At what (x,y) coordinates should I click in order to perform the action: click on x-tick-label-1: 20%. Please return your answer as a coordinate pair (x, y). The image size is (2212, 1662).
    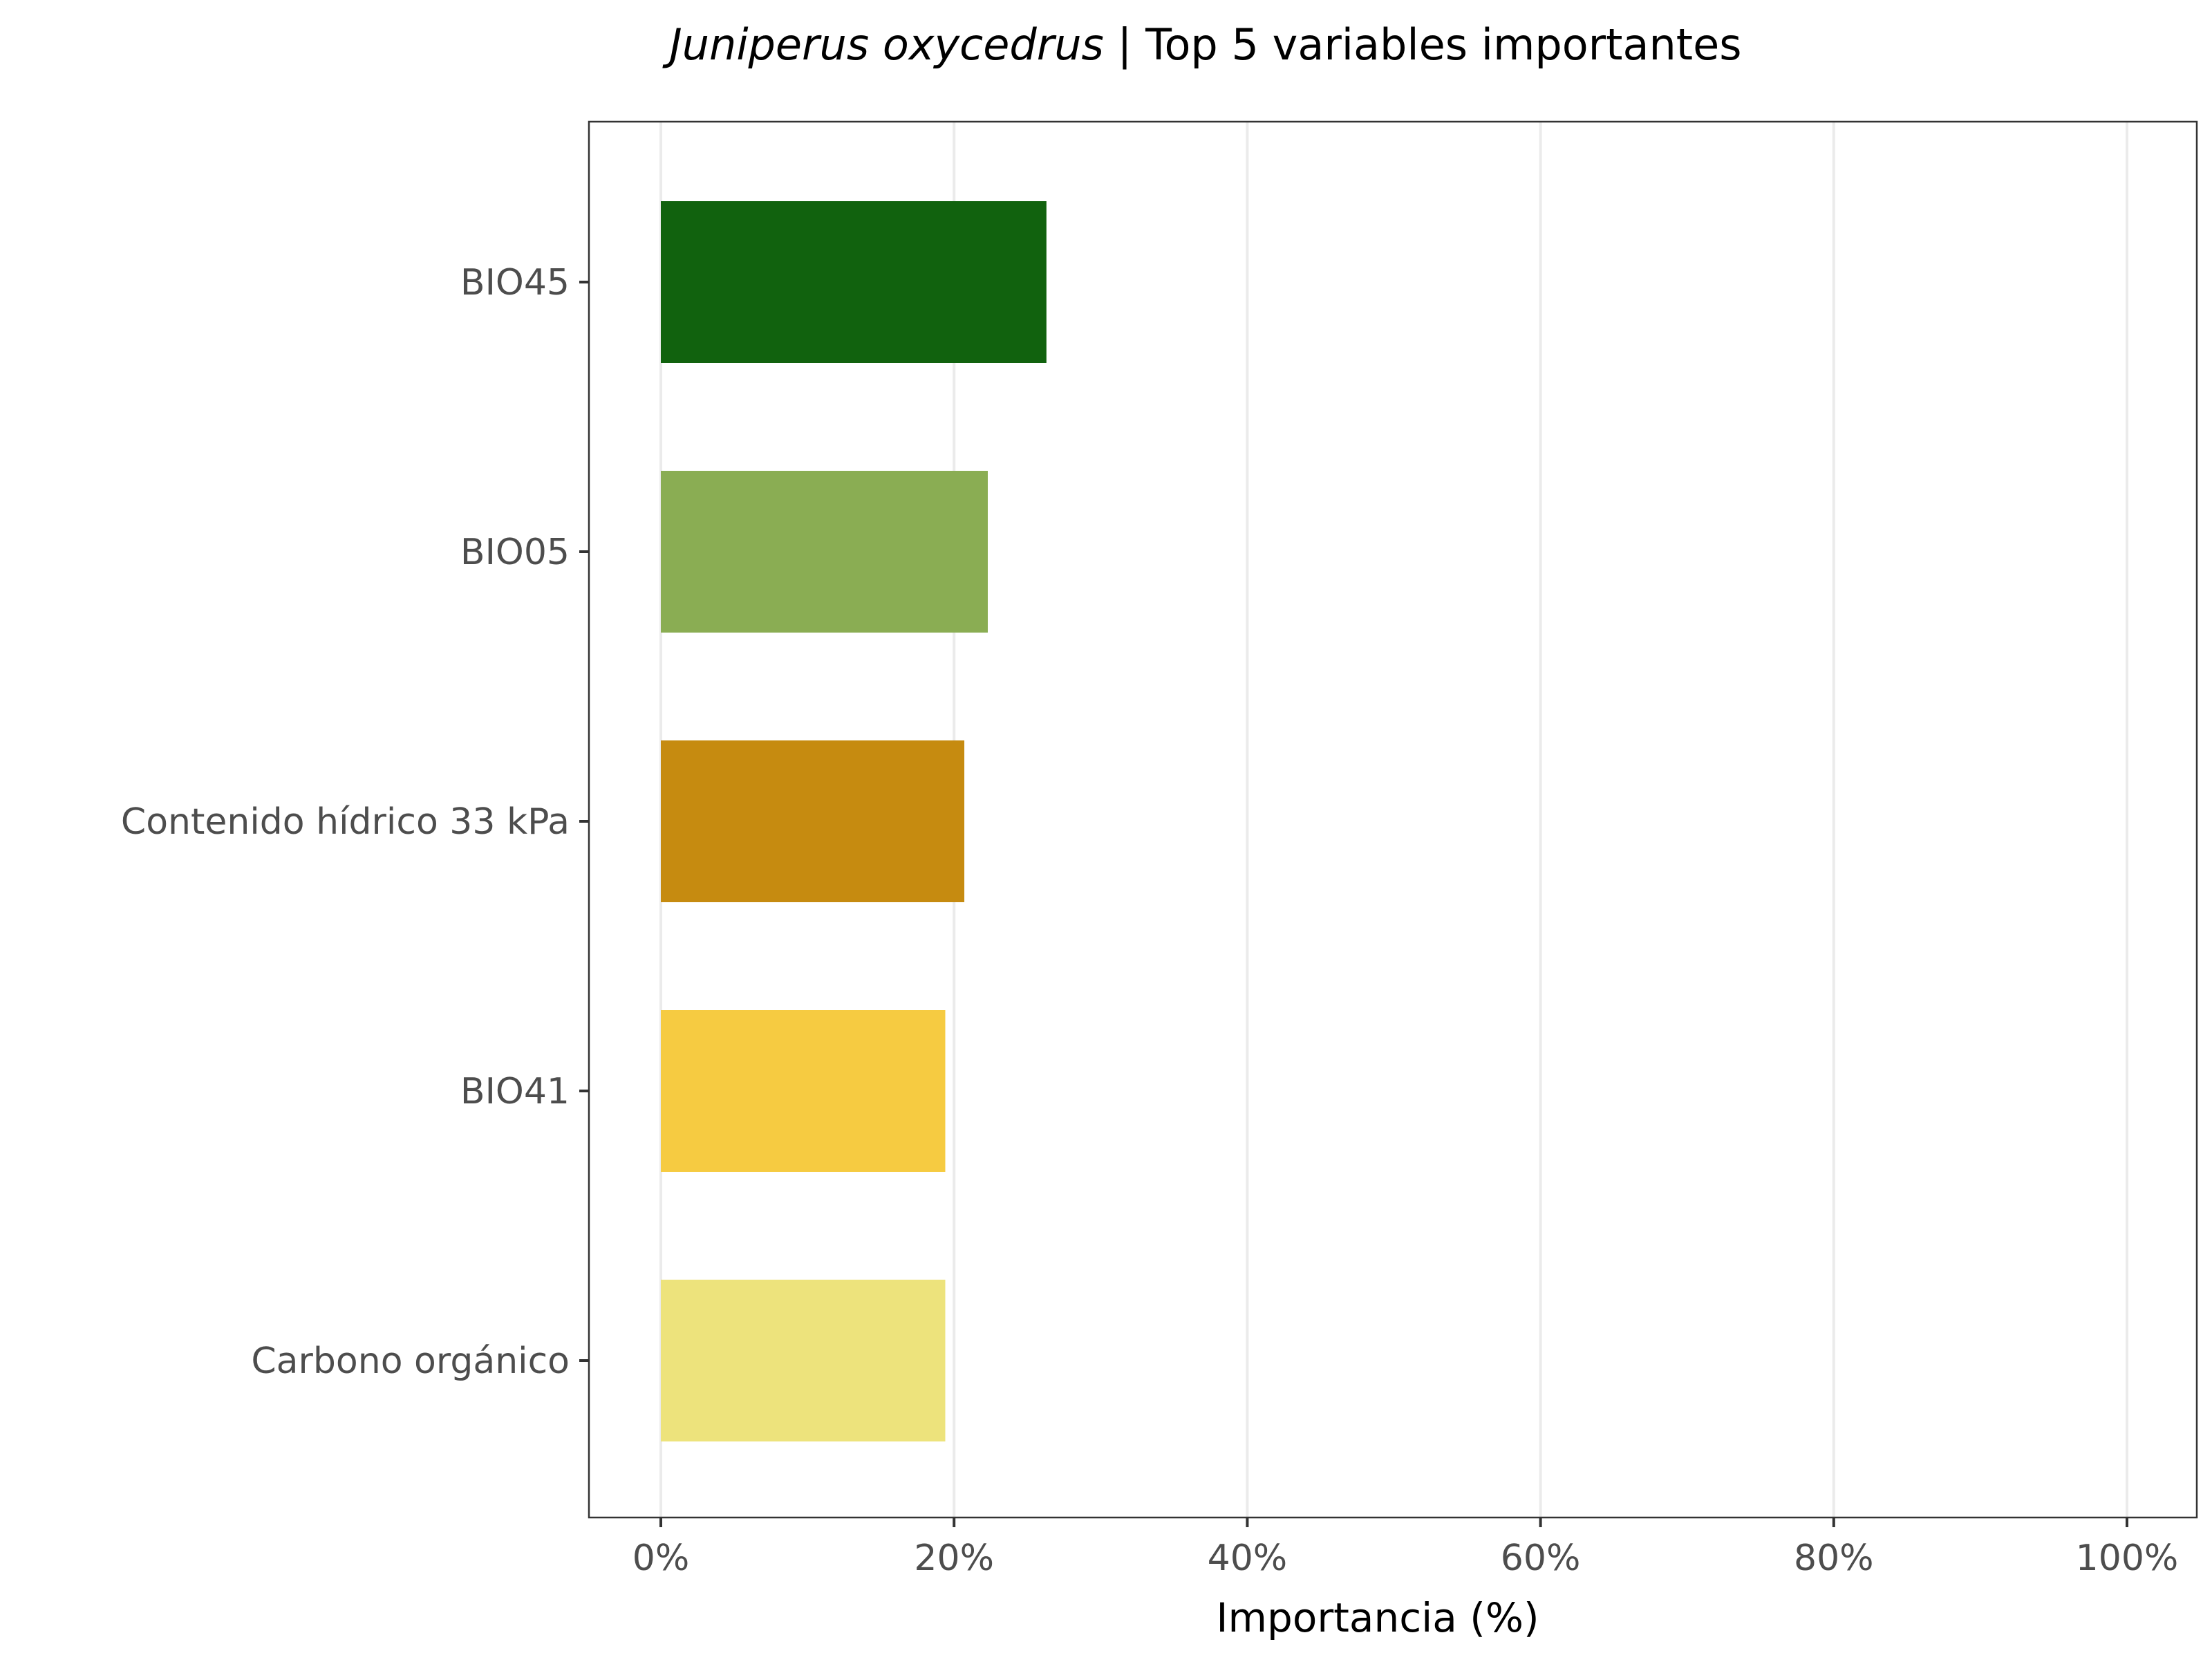
    Looking at the image, I should click on (954, 1559).